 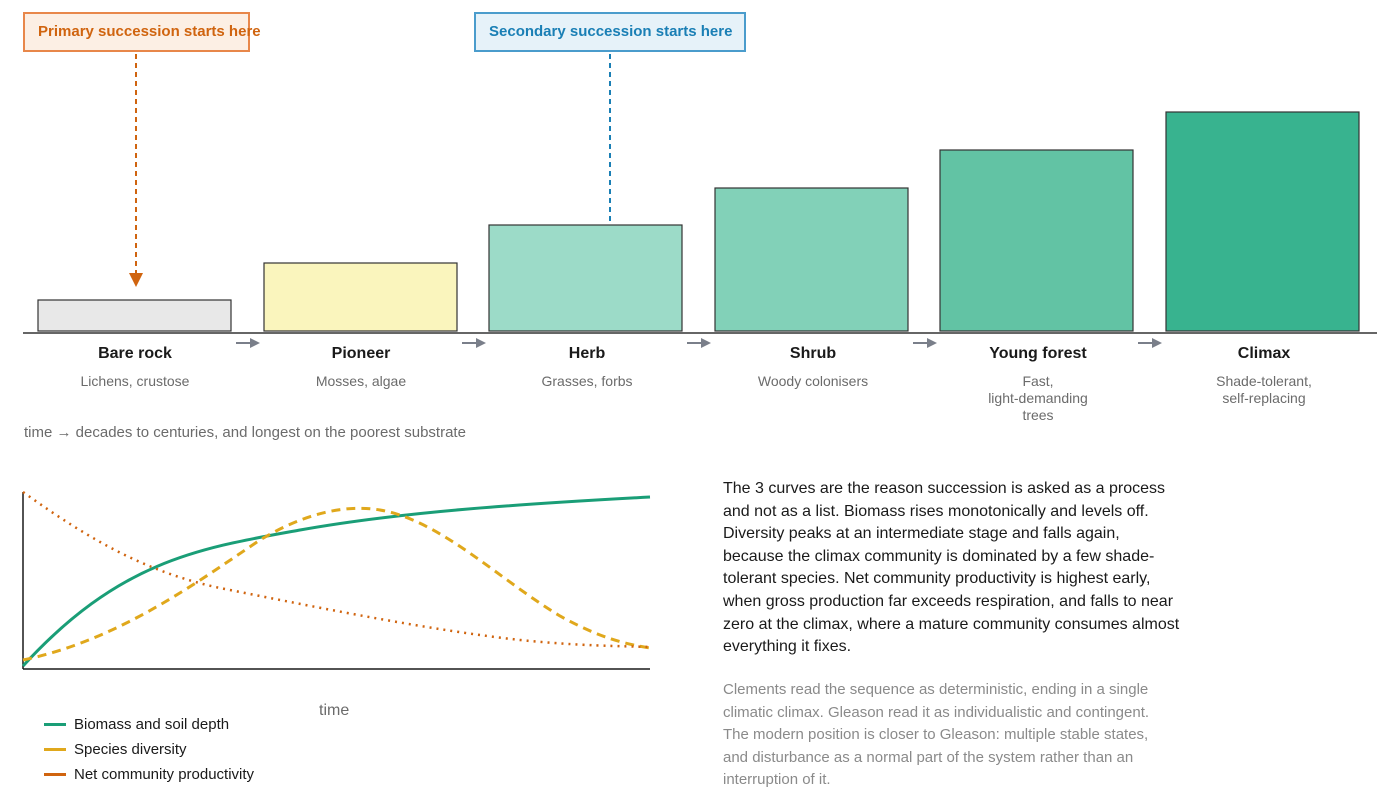 I want to click on stage-name-shrub: Shrub, so click(x=813, y=353).